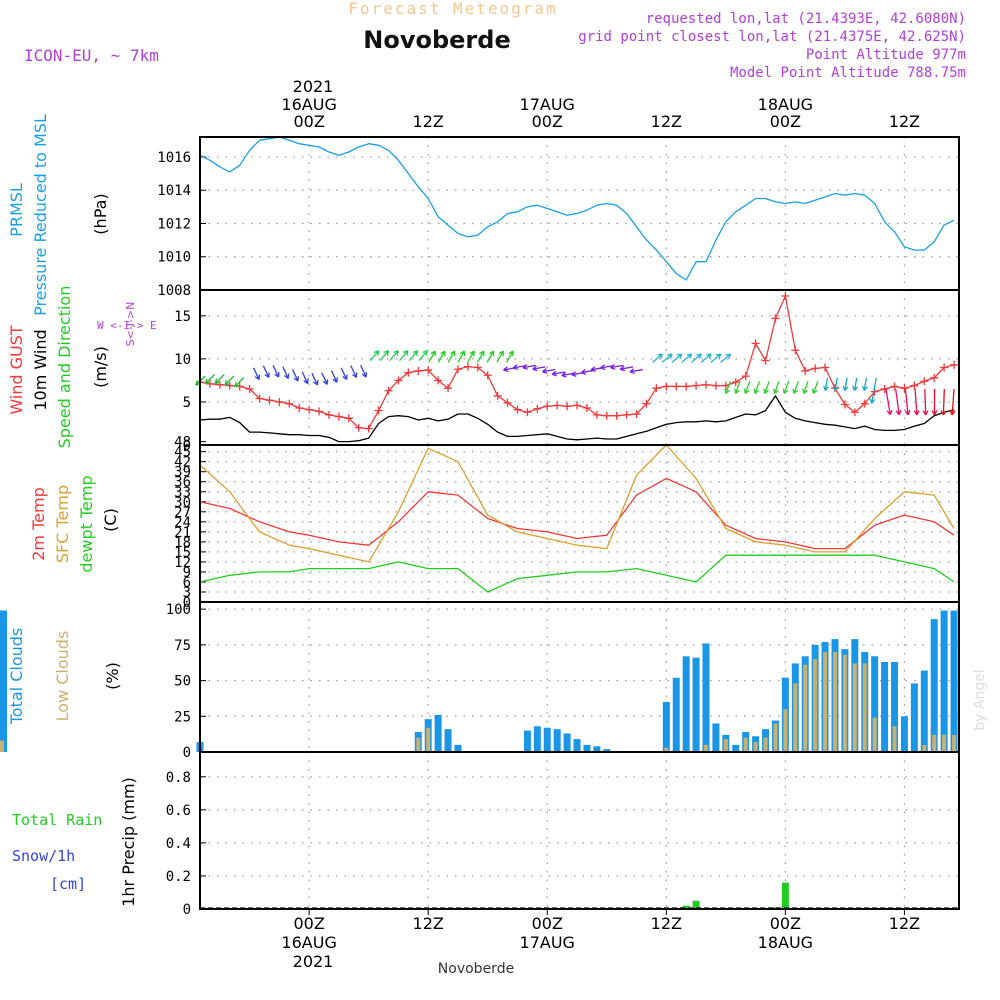 This screenshot has height=1000, width=1000. Describe the element at coordinates (100, 367) in the screenshot. I see `label-ms: (m/s)` at that location.